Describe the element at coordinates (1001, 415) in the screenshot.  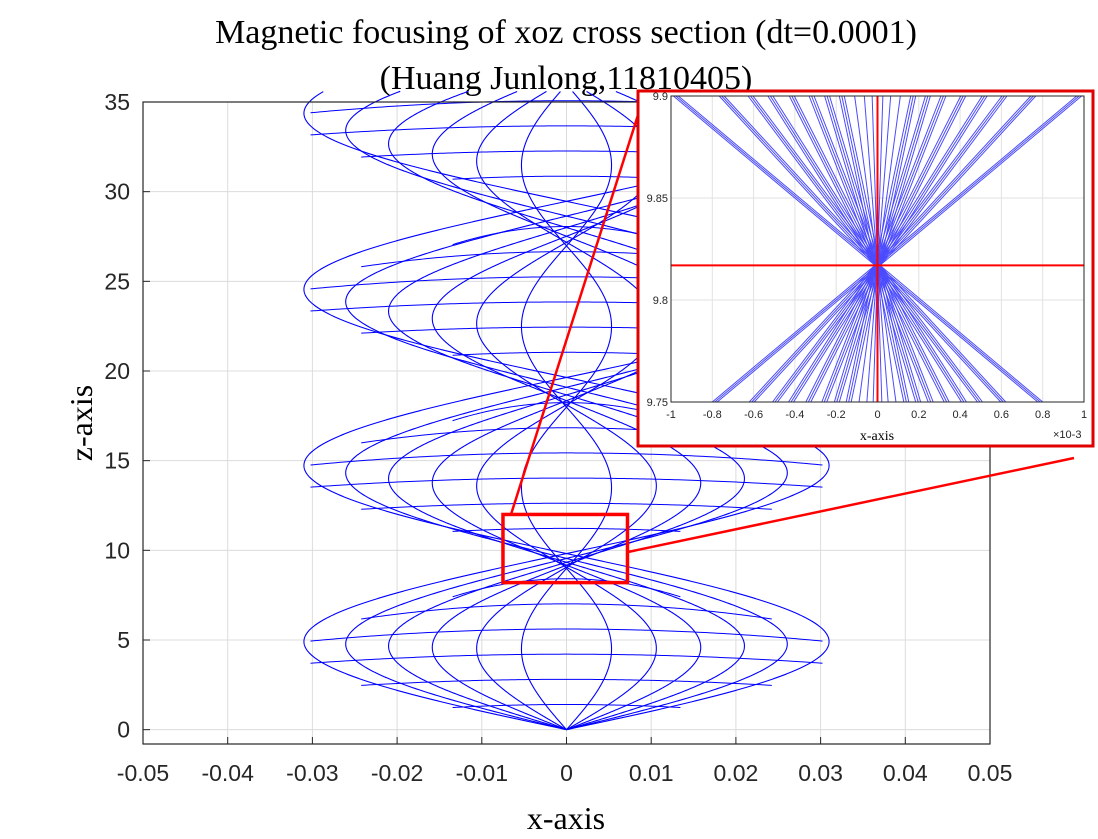
I see `inset-x-tick-label: 0.6` at that location.